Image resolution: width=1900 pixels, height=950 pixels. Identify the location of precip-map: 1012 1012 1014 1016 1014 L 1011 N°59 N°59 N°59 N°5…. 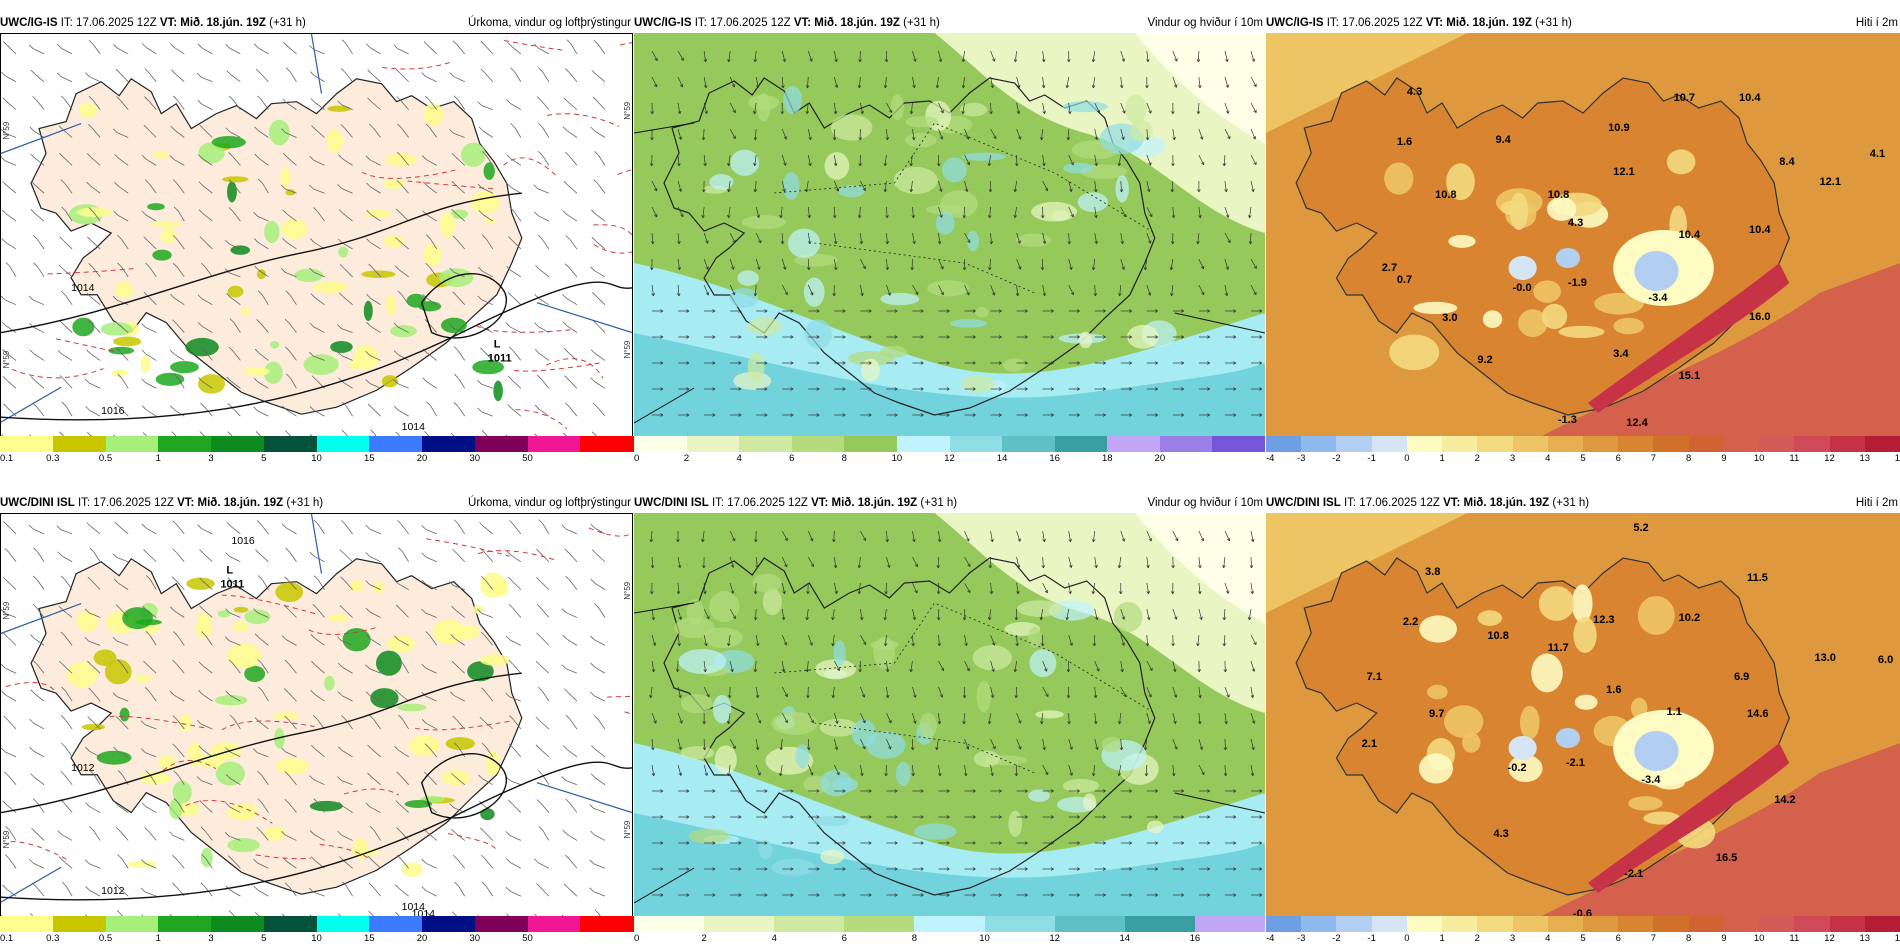
(316, 721).